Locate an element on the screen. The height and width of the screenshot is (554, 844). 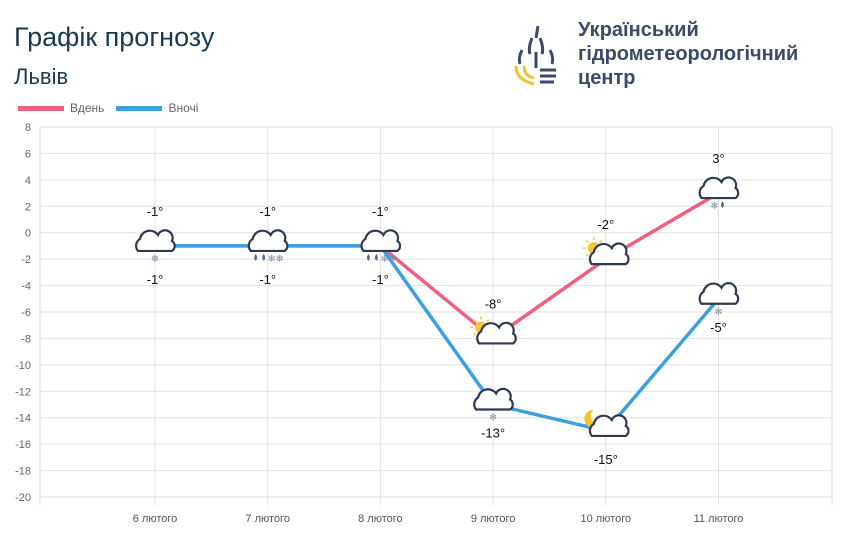
y-tick-label: 4 is located at coordinates (28, 181).